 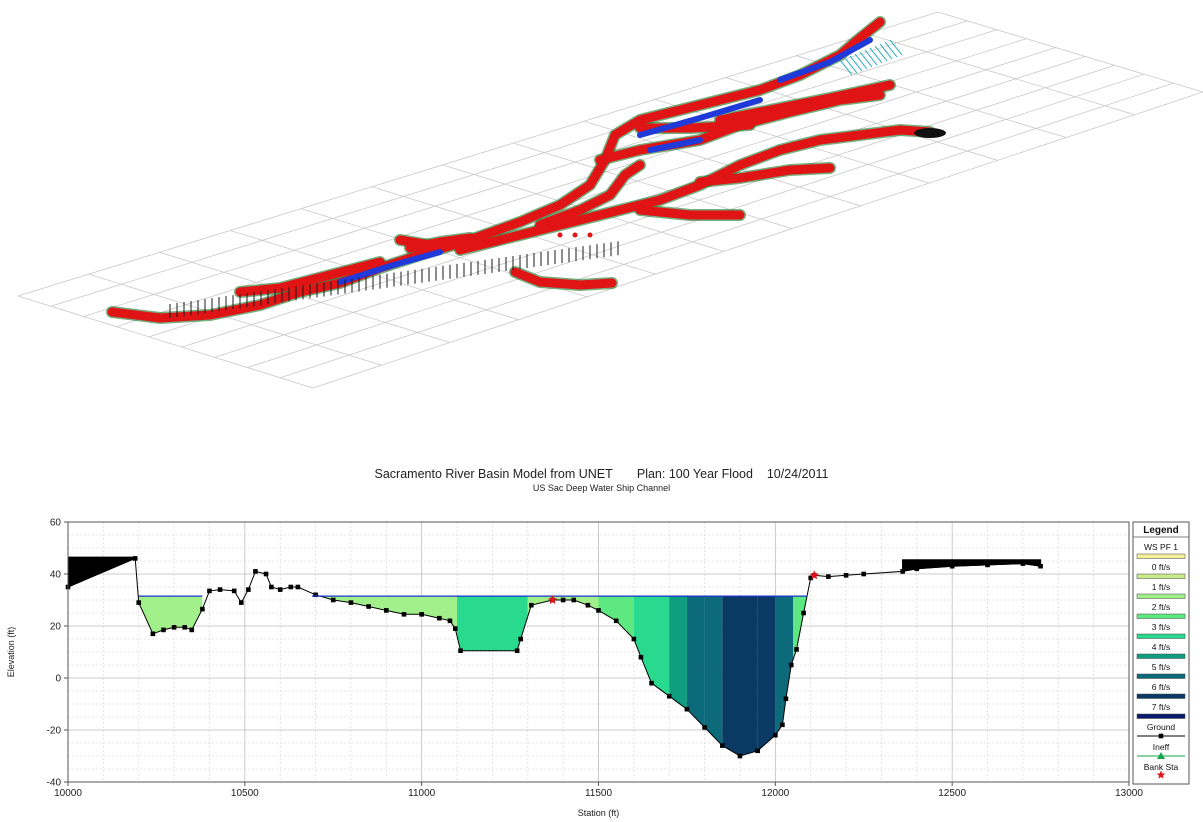 What do you see at coordinates (775, 793) in the screenshot?
I see `x-tick-label: 12000` at bounding box center [775, 793].